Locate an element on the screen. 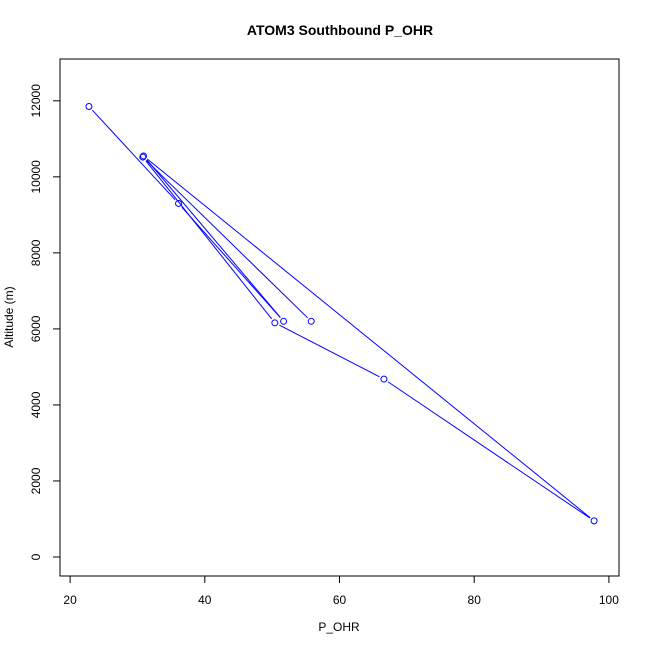  x-tick-label: 100 is located at coordinates (609, 600).